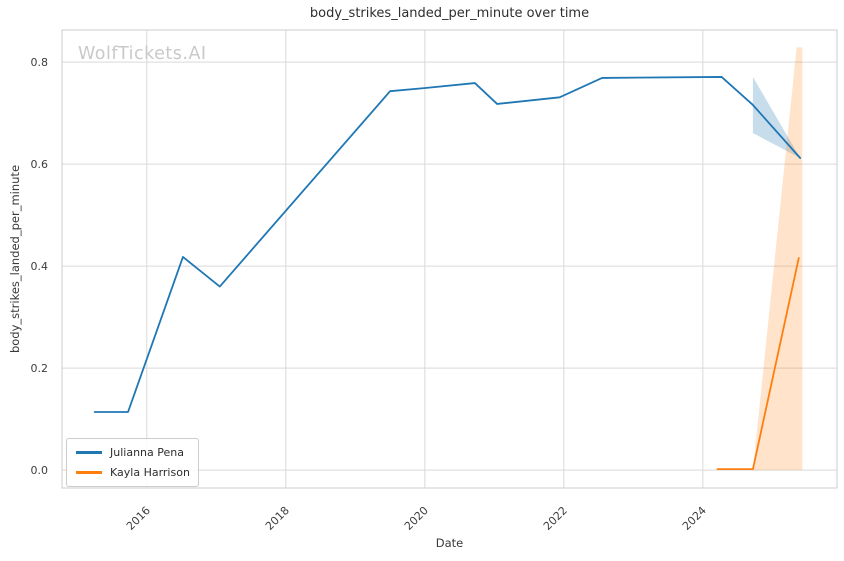 This screenshot has width=844, height=561. Describe the element at coordinates (89, 472) in the screenshot. I see `legend-swatch-kayla-harrison` at that location.